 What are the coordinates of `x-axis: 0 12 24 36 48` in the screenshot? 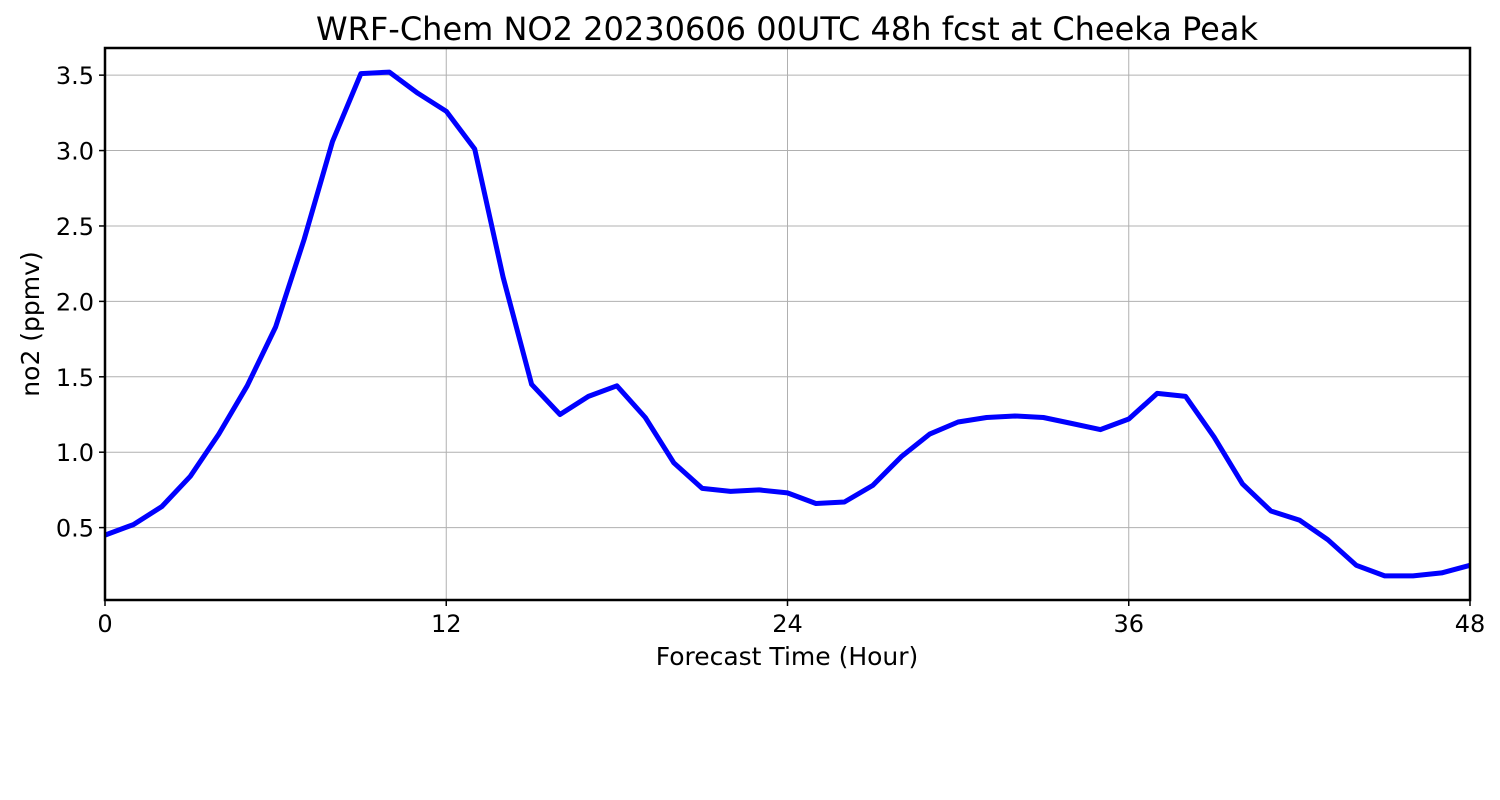 It's located at (791, 619).